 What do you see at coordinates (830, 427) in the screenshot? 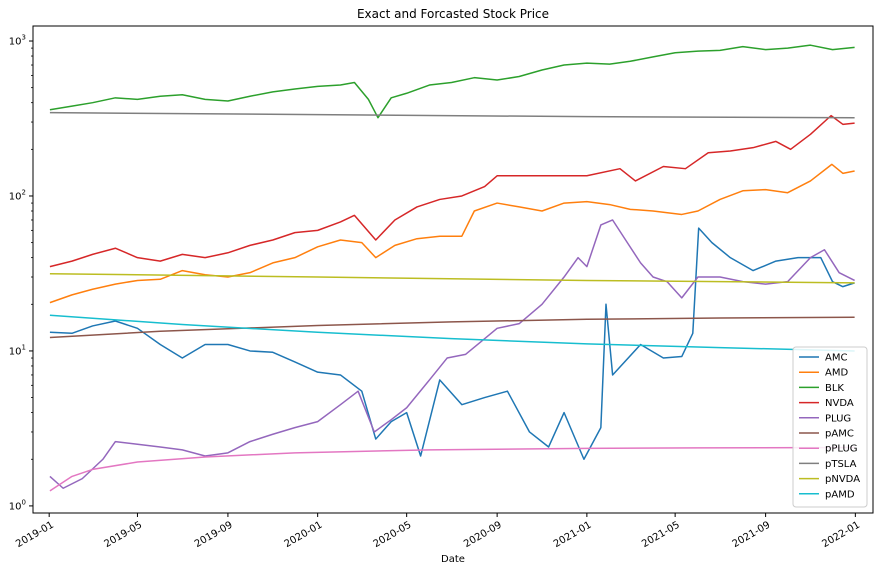
I see `legend: AMC AMD BLK NVDA PLUG pAMC pPLUG pTSLA pNVDA pAMD` at bounding box center [830, 427].